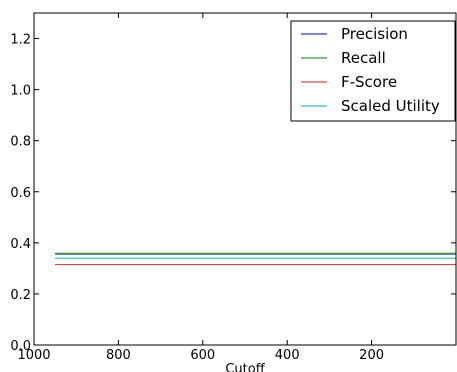 The width and height of the screenshot is (457, 372). I want to click on x-axis-title: Cutoff, so click(245, 367).